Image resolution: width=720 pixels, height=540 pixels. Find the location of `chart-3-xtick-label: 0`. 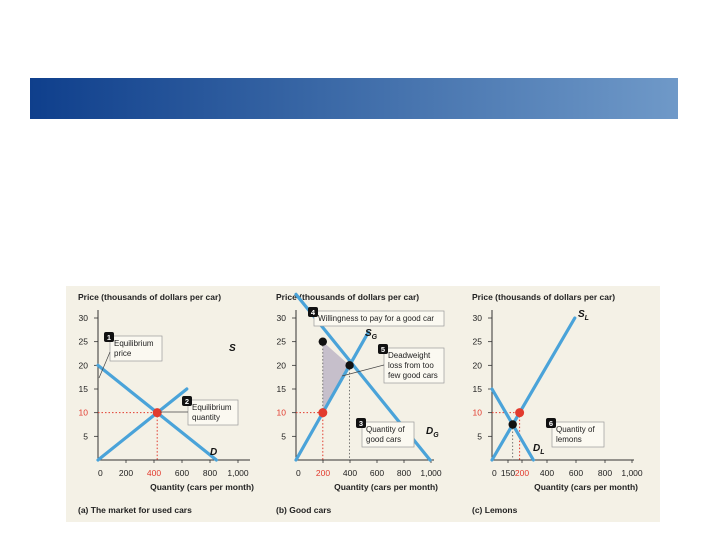

chart-3-xtick-label: 0 is located at coordinates (494, 473).